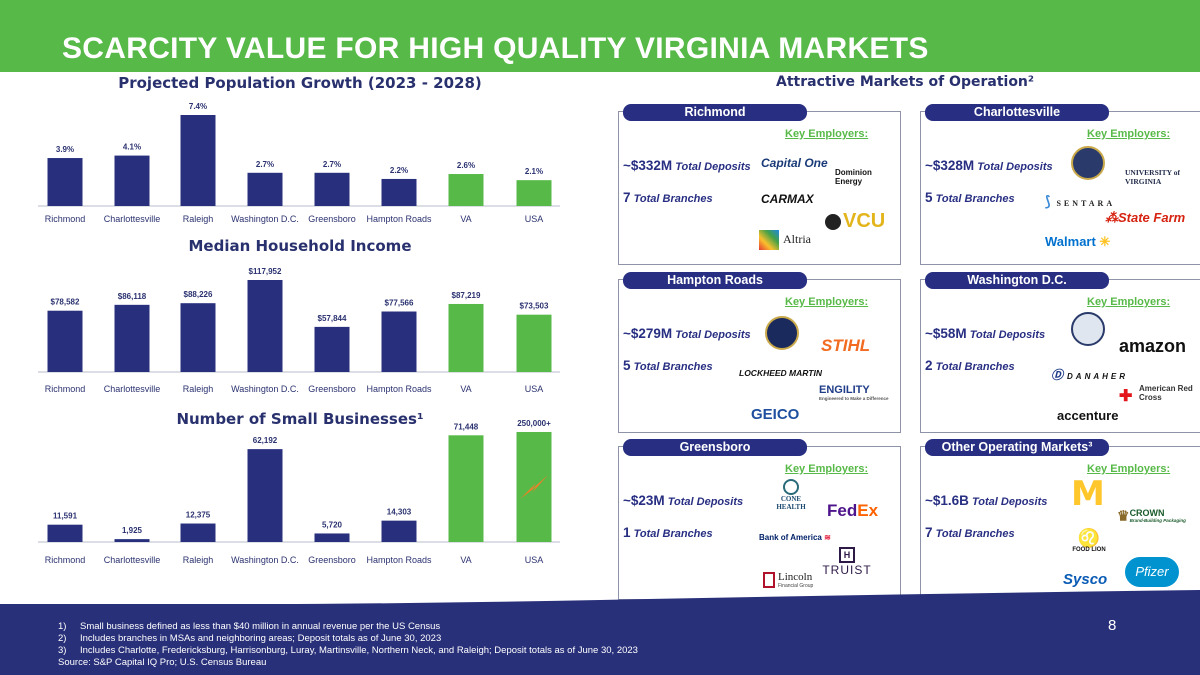  Describe the element at coordinates (1057, 375) in the screenshot. I see `danaher-icon: Ⓓ` at that location.